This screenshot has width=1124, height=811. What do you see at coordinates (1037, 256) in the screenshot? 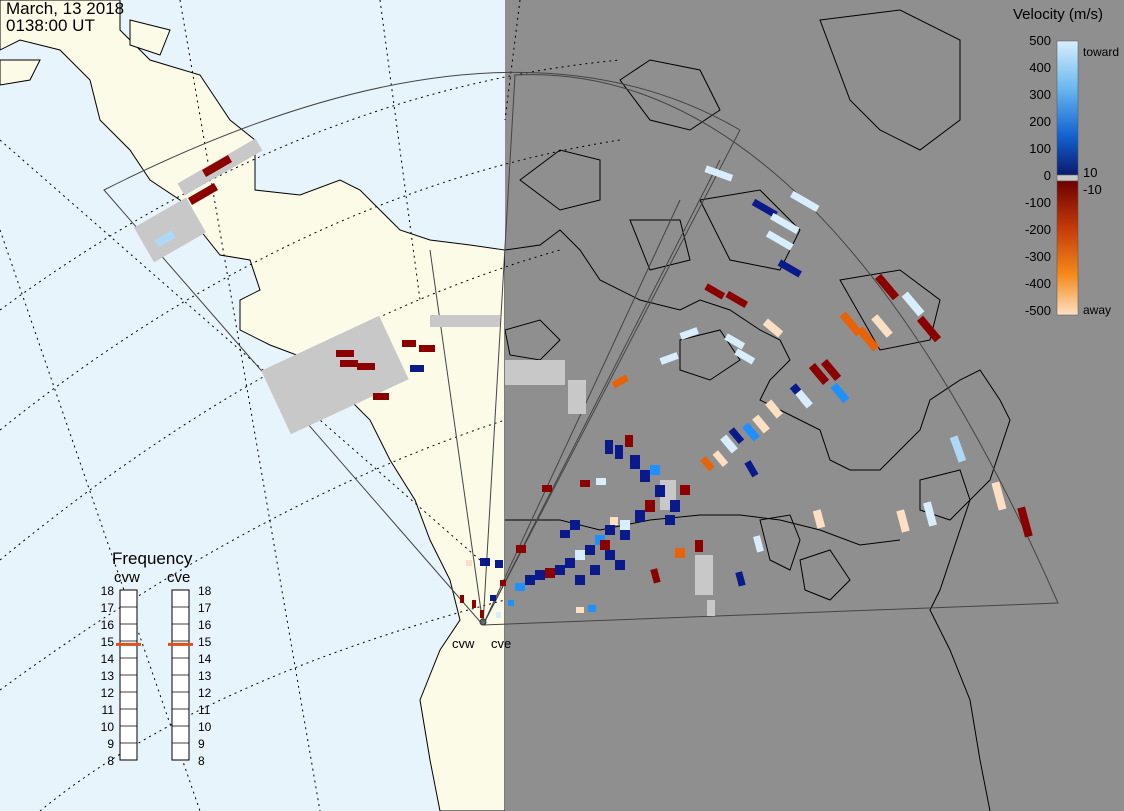
I see `legend-tick-neg300: -300` at bounding box center [1037, 256].